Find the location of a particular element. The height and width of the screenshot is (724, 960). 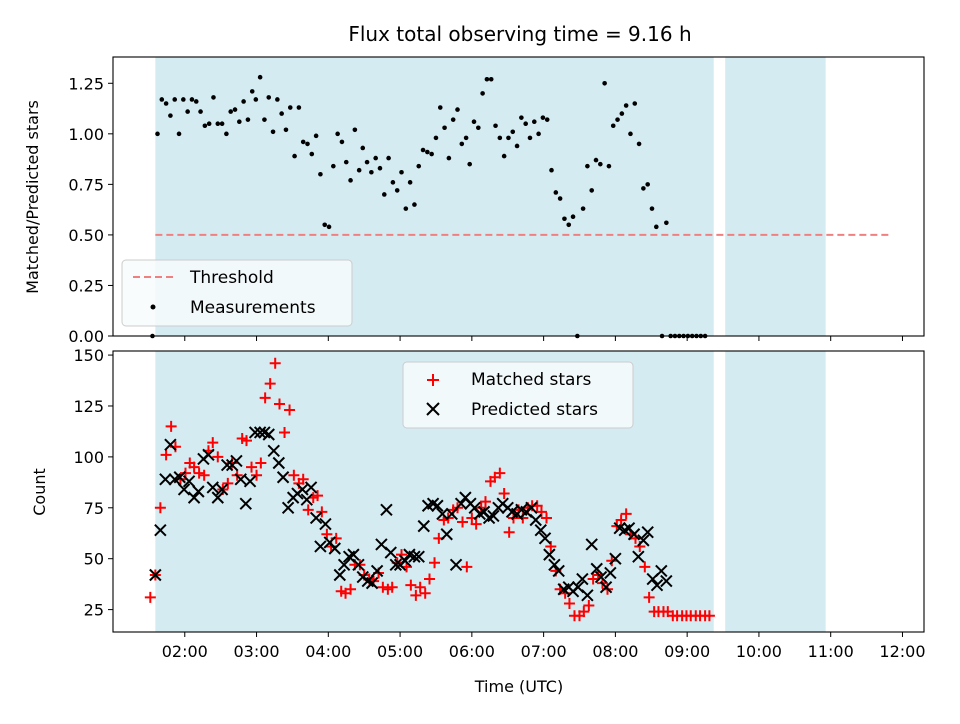

x-tick-label: 06:00 is located at coordinates (472, 651).